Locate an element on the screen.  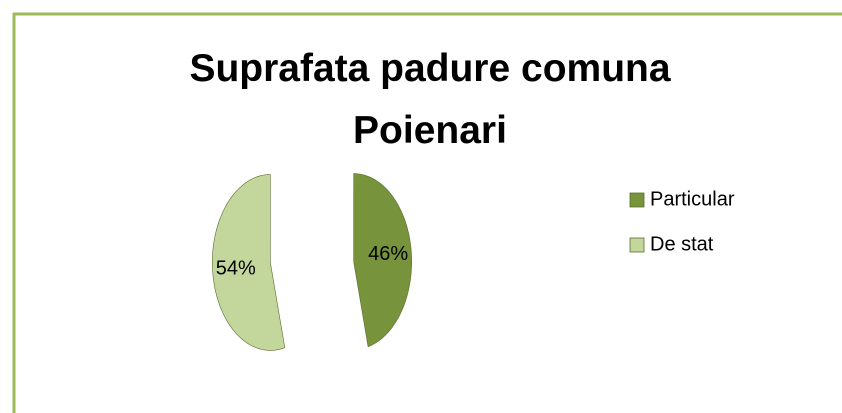
data-label: 54% is located at coordinates (236, 268).